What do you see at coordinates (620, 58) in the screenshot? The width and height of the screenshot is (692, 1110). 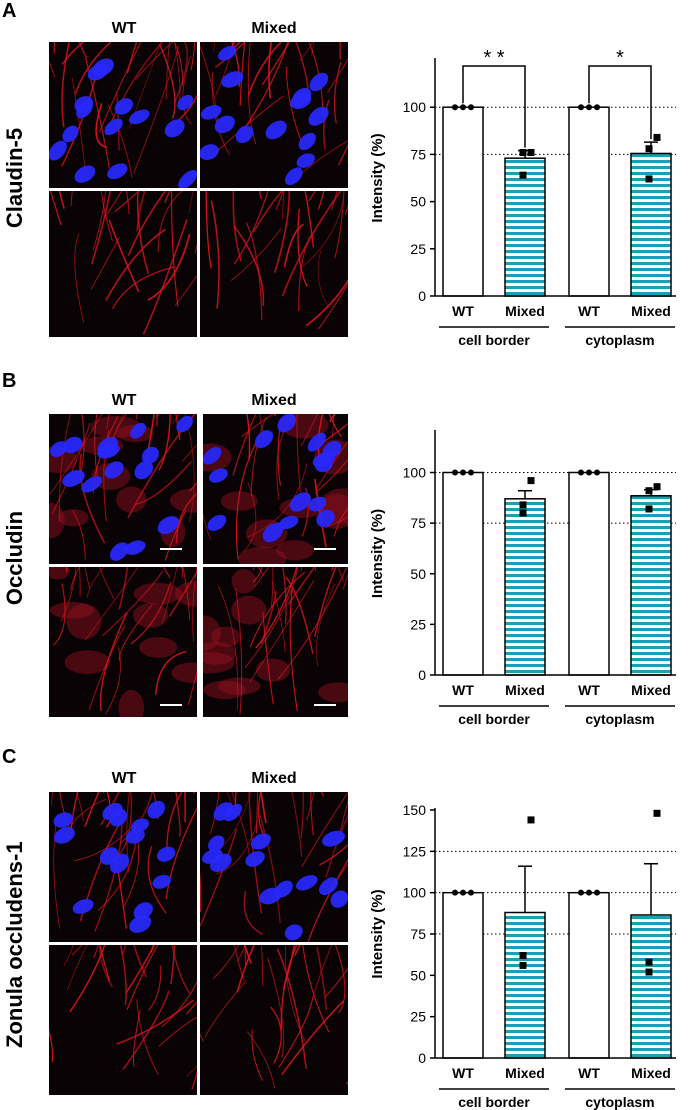 I see `significance-label: *` at bounding box center [620, 58].